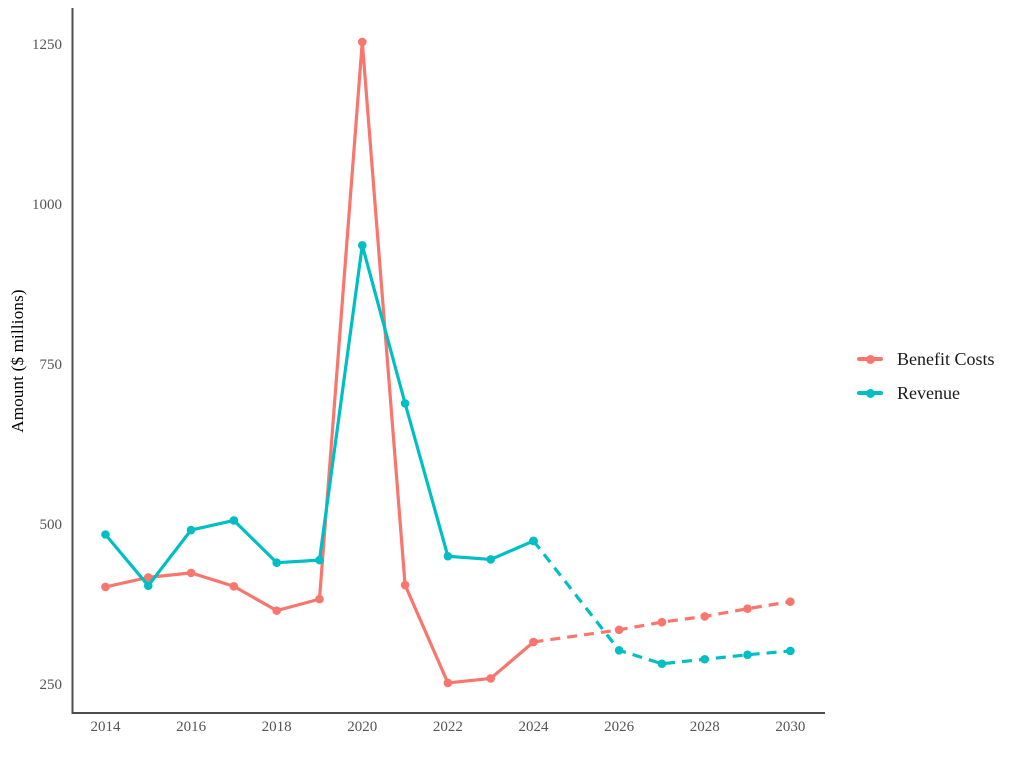 The image size is (1024, 768). What do you see at coordinates (47, 45) in the screenshot?
I see `y-tick-label: 1250` at bounding box center [47, 45].